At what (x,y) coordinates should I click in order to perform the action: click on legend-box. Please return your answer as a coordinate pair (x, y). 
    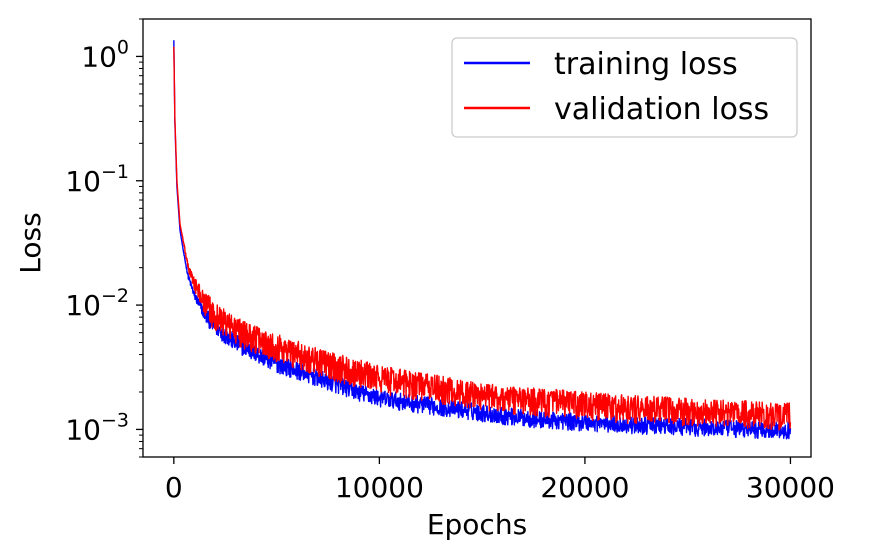
    Looking at the image, I should click on (624, 87).